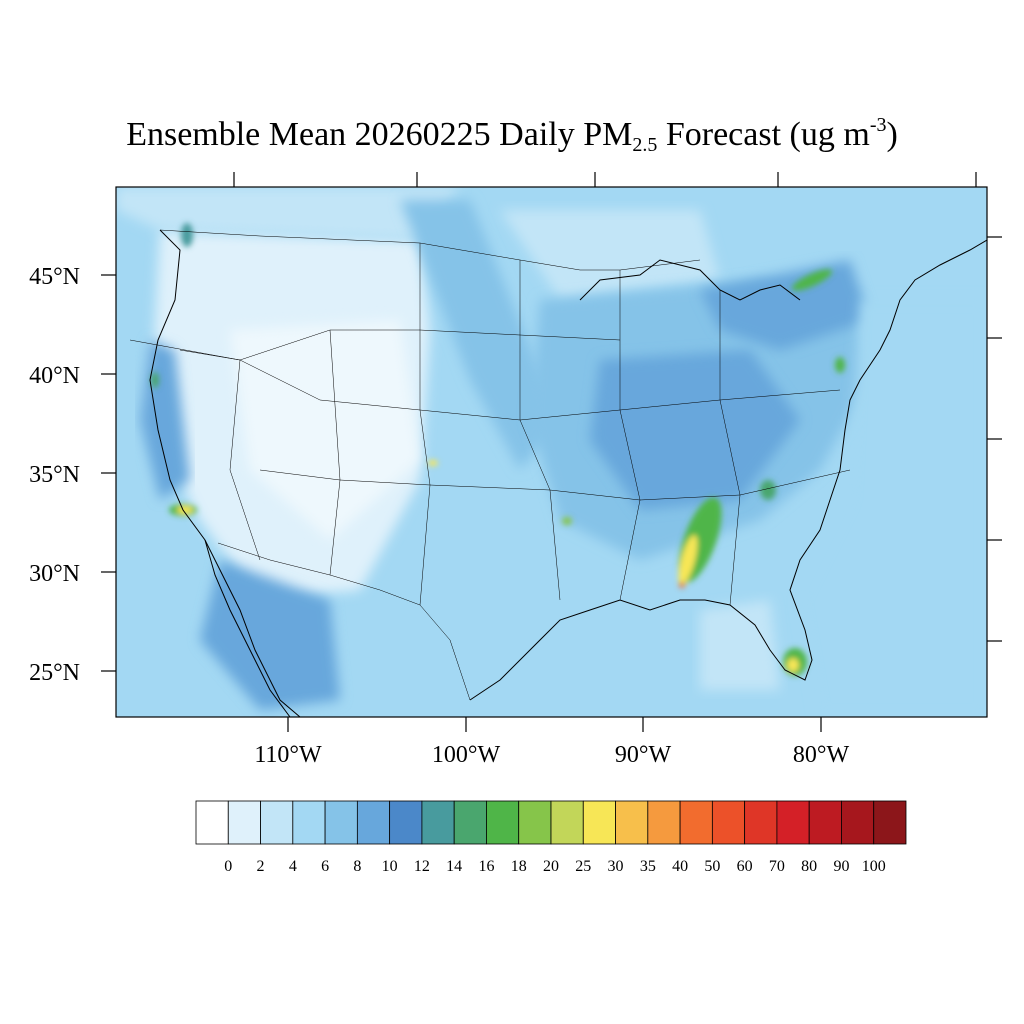  I want to click on colorbar: 0 2 4 6 8 10 12 14 16 18 20 25 30 35 40 50 60 70 80 90 100, so click(551, 837).